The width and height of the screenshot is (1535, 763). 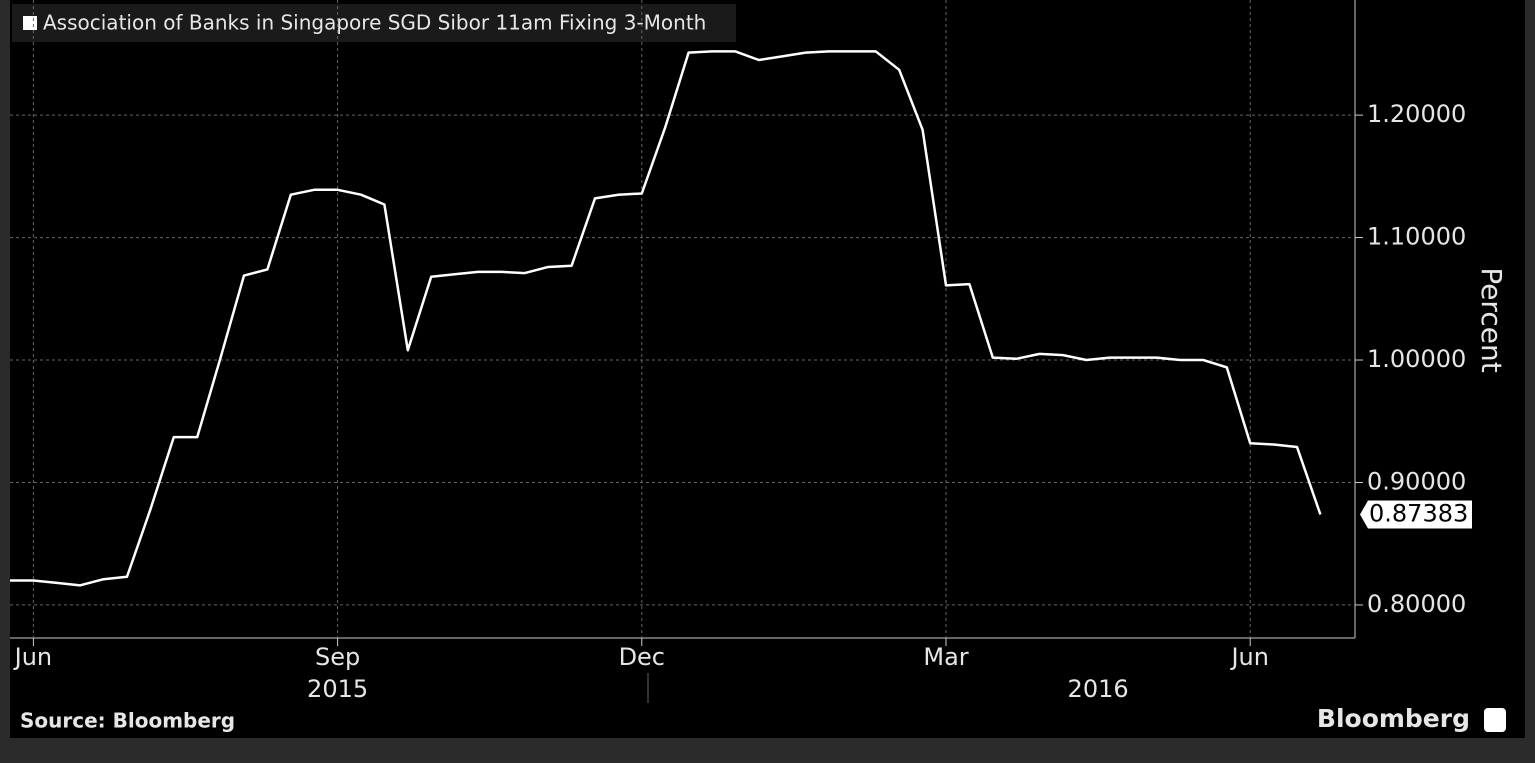 I want to click on legend-box, so click(x=374, y=23).